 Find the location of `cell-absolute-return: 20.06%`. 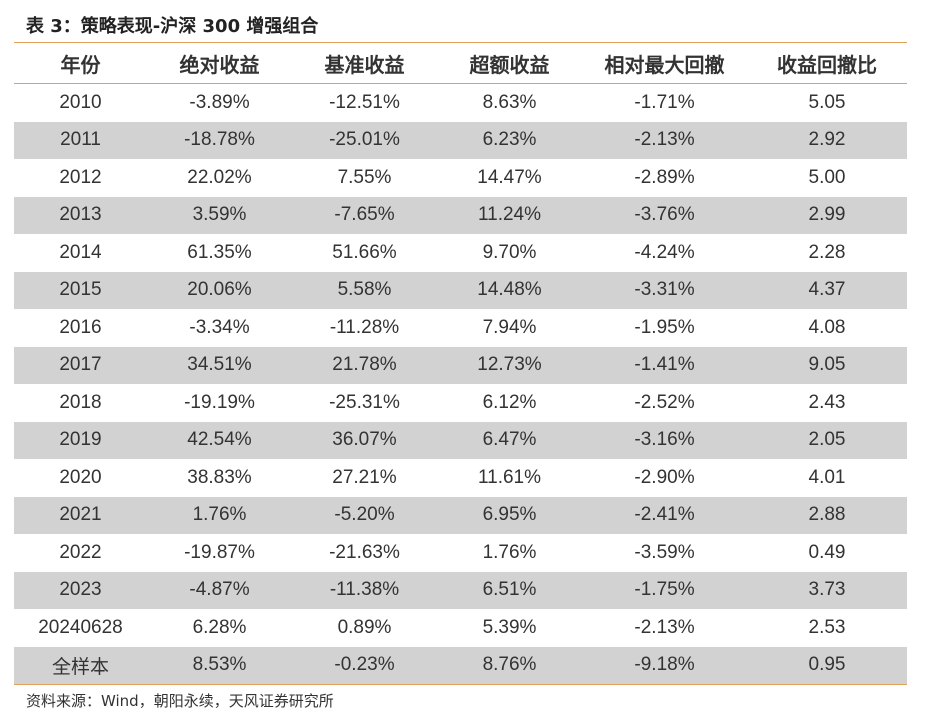

cell-absolute-return: 20.06% is located at coordinates (219, 290).